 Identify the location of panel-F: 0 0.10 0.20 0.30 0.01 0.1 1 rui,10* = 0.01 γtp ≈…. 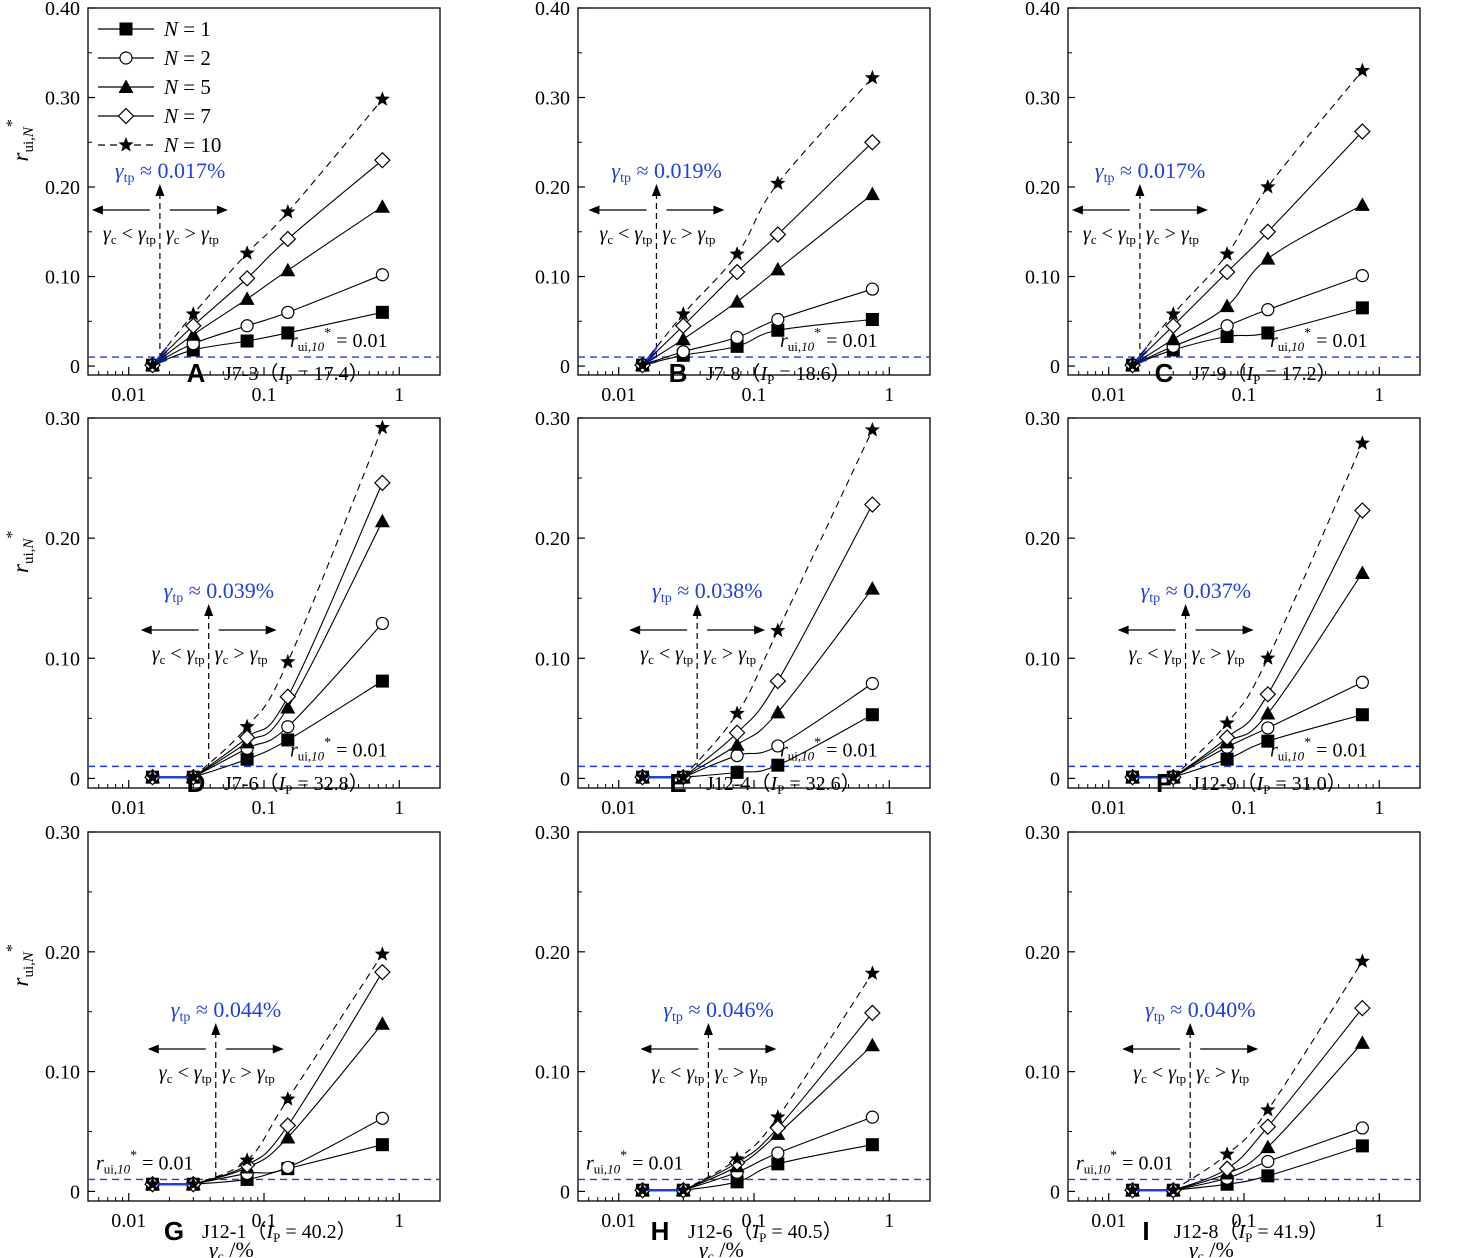
(1223, 613).